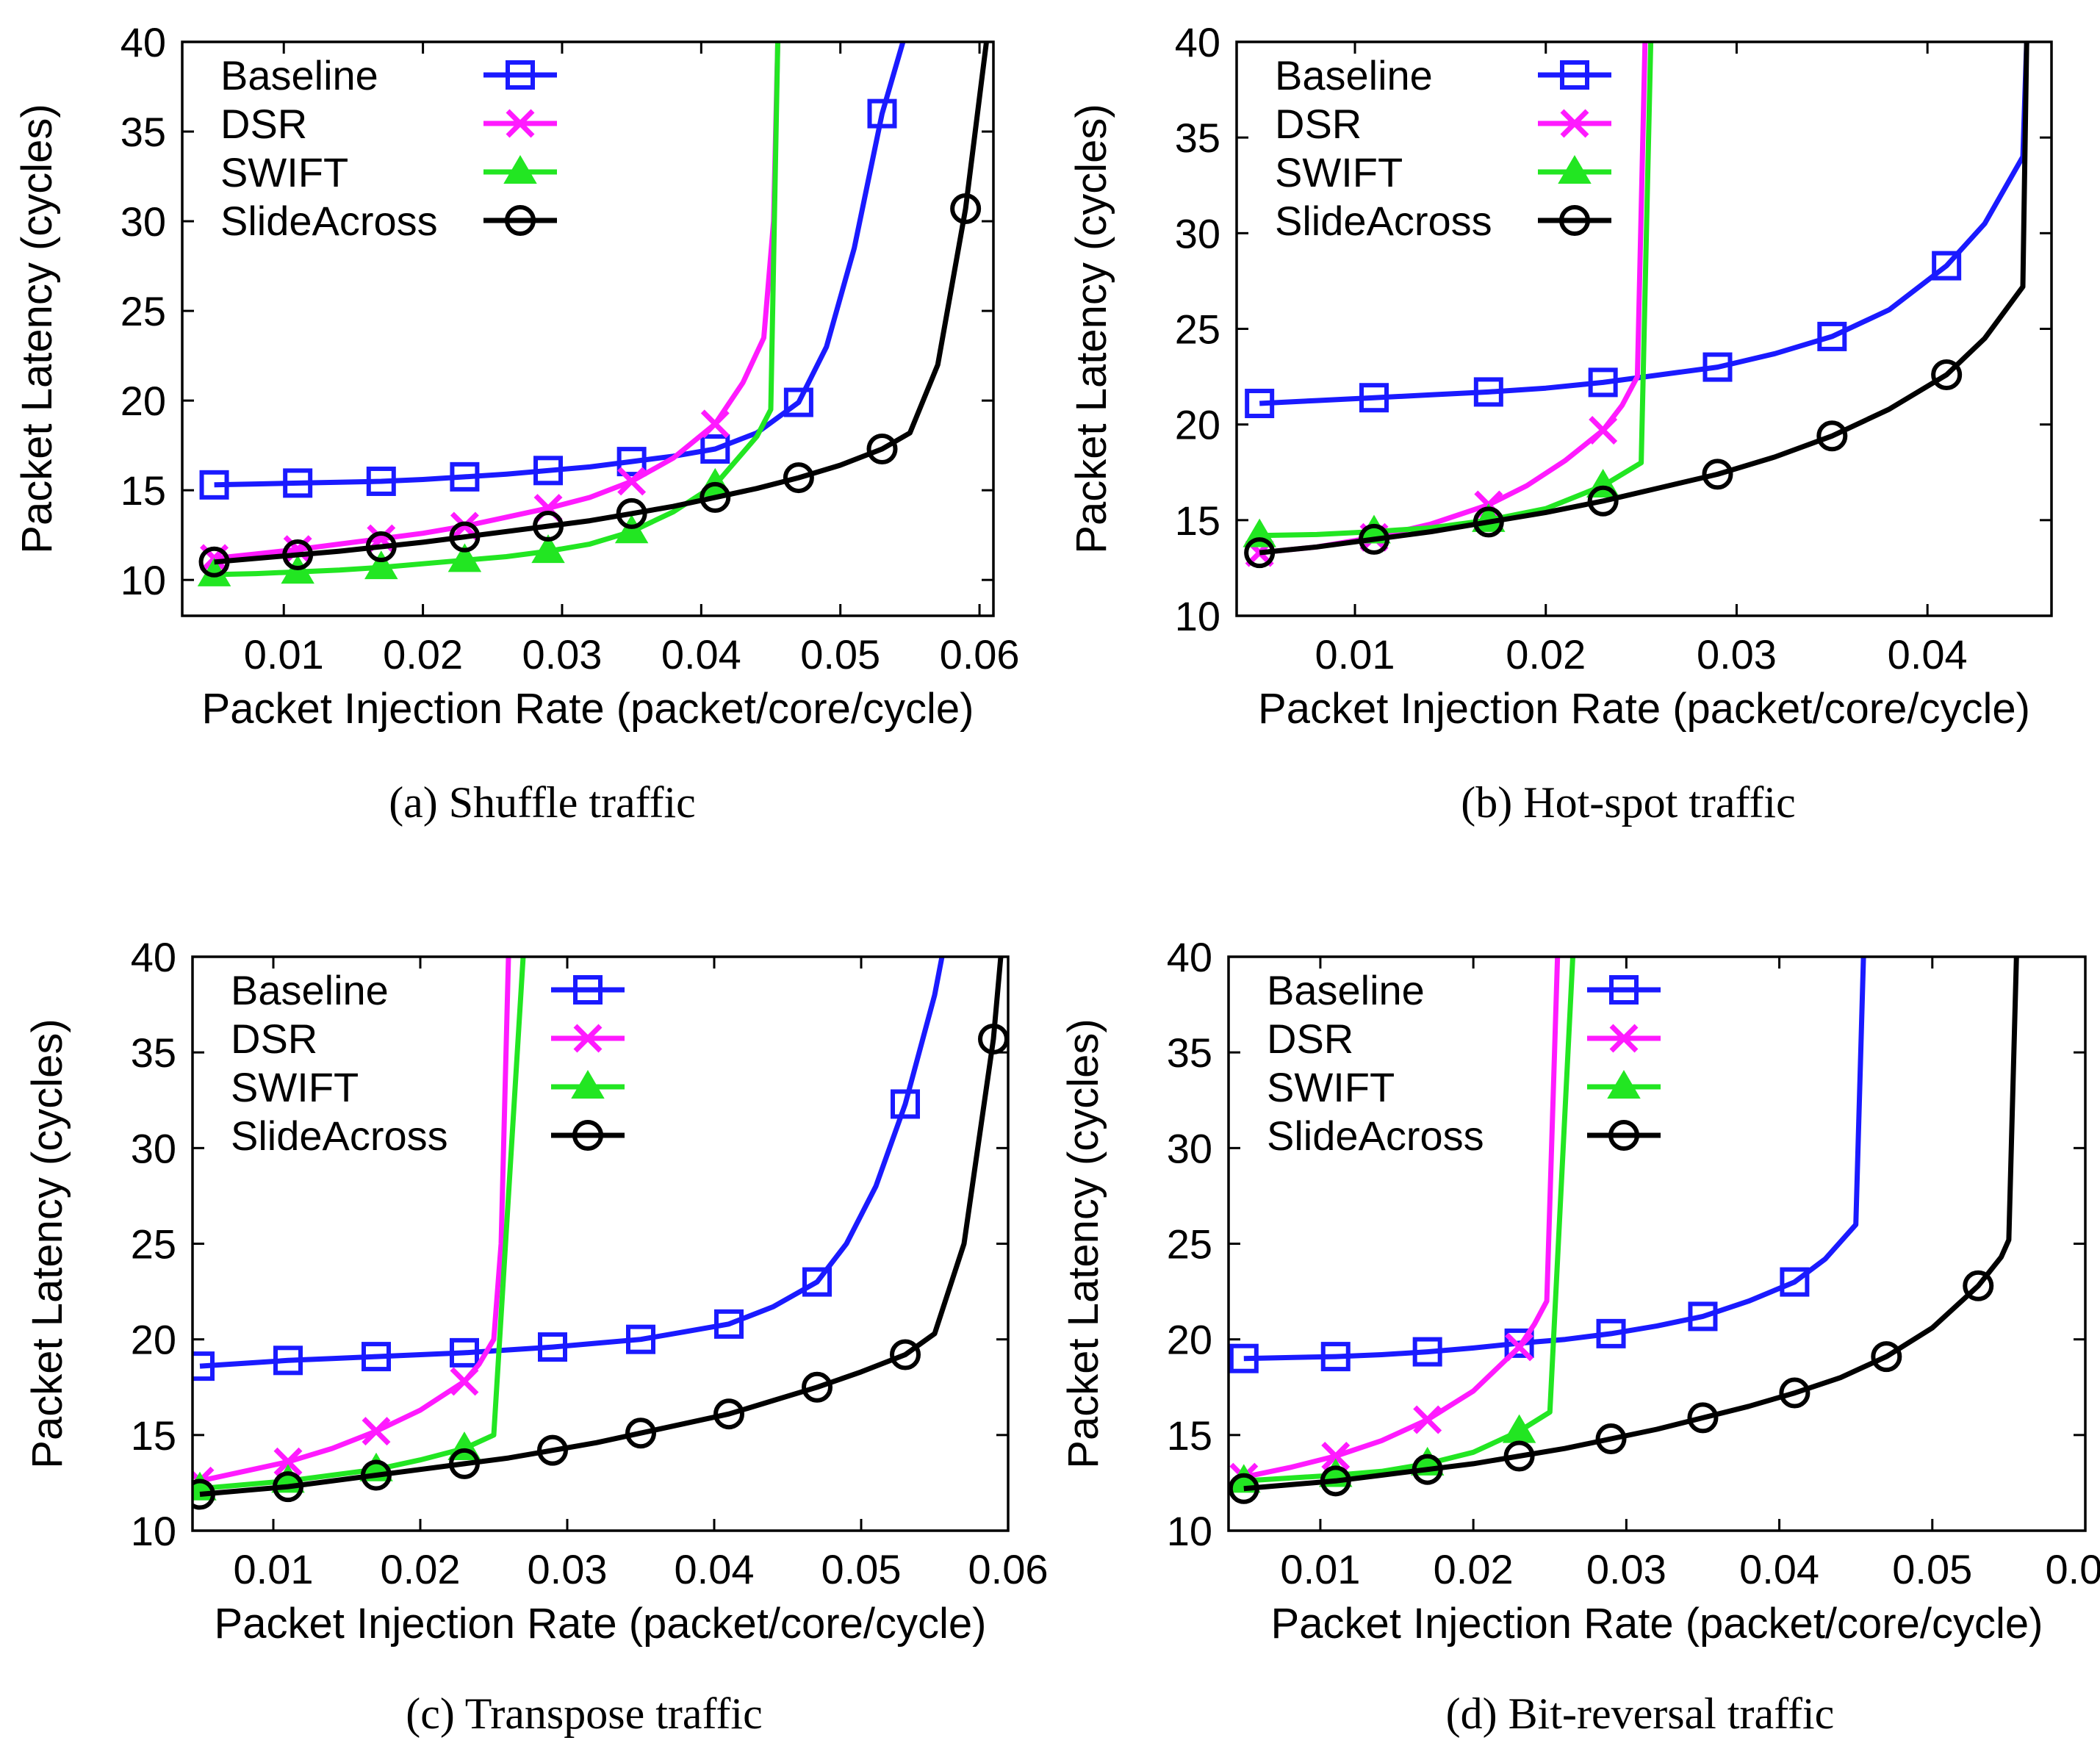  What do you see at coordinates (1574, 75) in the screenshot?
I see `legend-marker-baseline` at bounding box center [1574, 75].